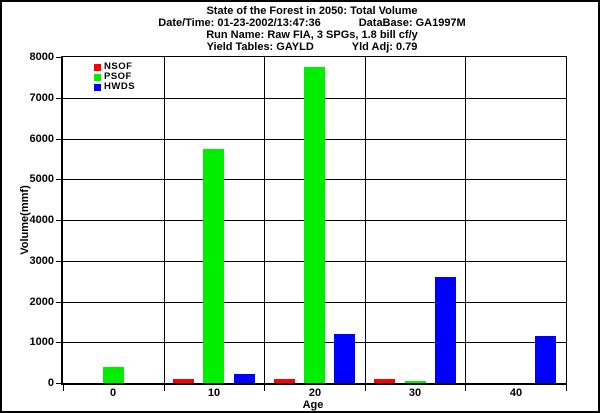 Image resolution: width=600 pixels, height=413 pixels. I want to click on x-axis-title: Age, so click(313, 405).